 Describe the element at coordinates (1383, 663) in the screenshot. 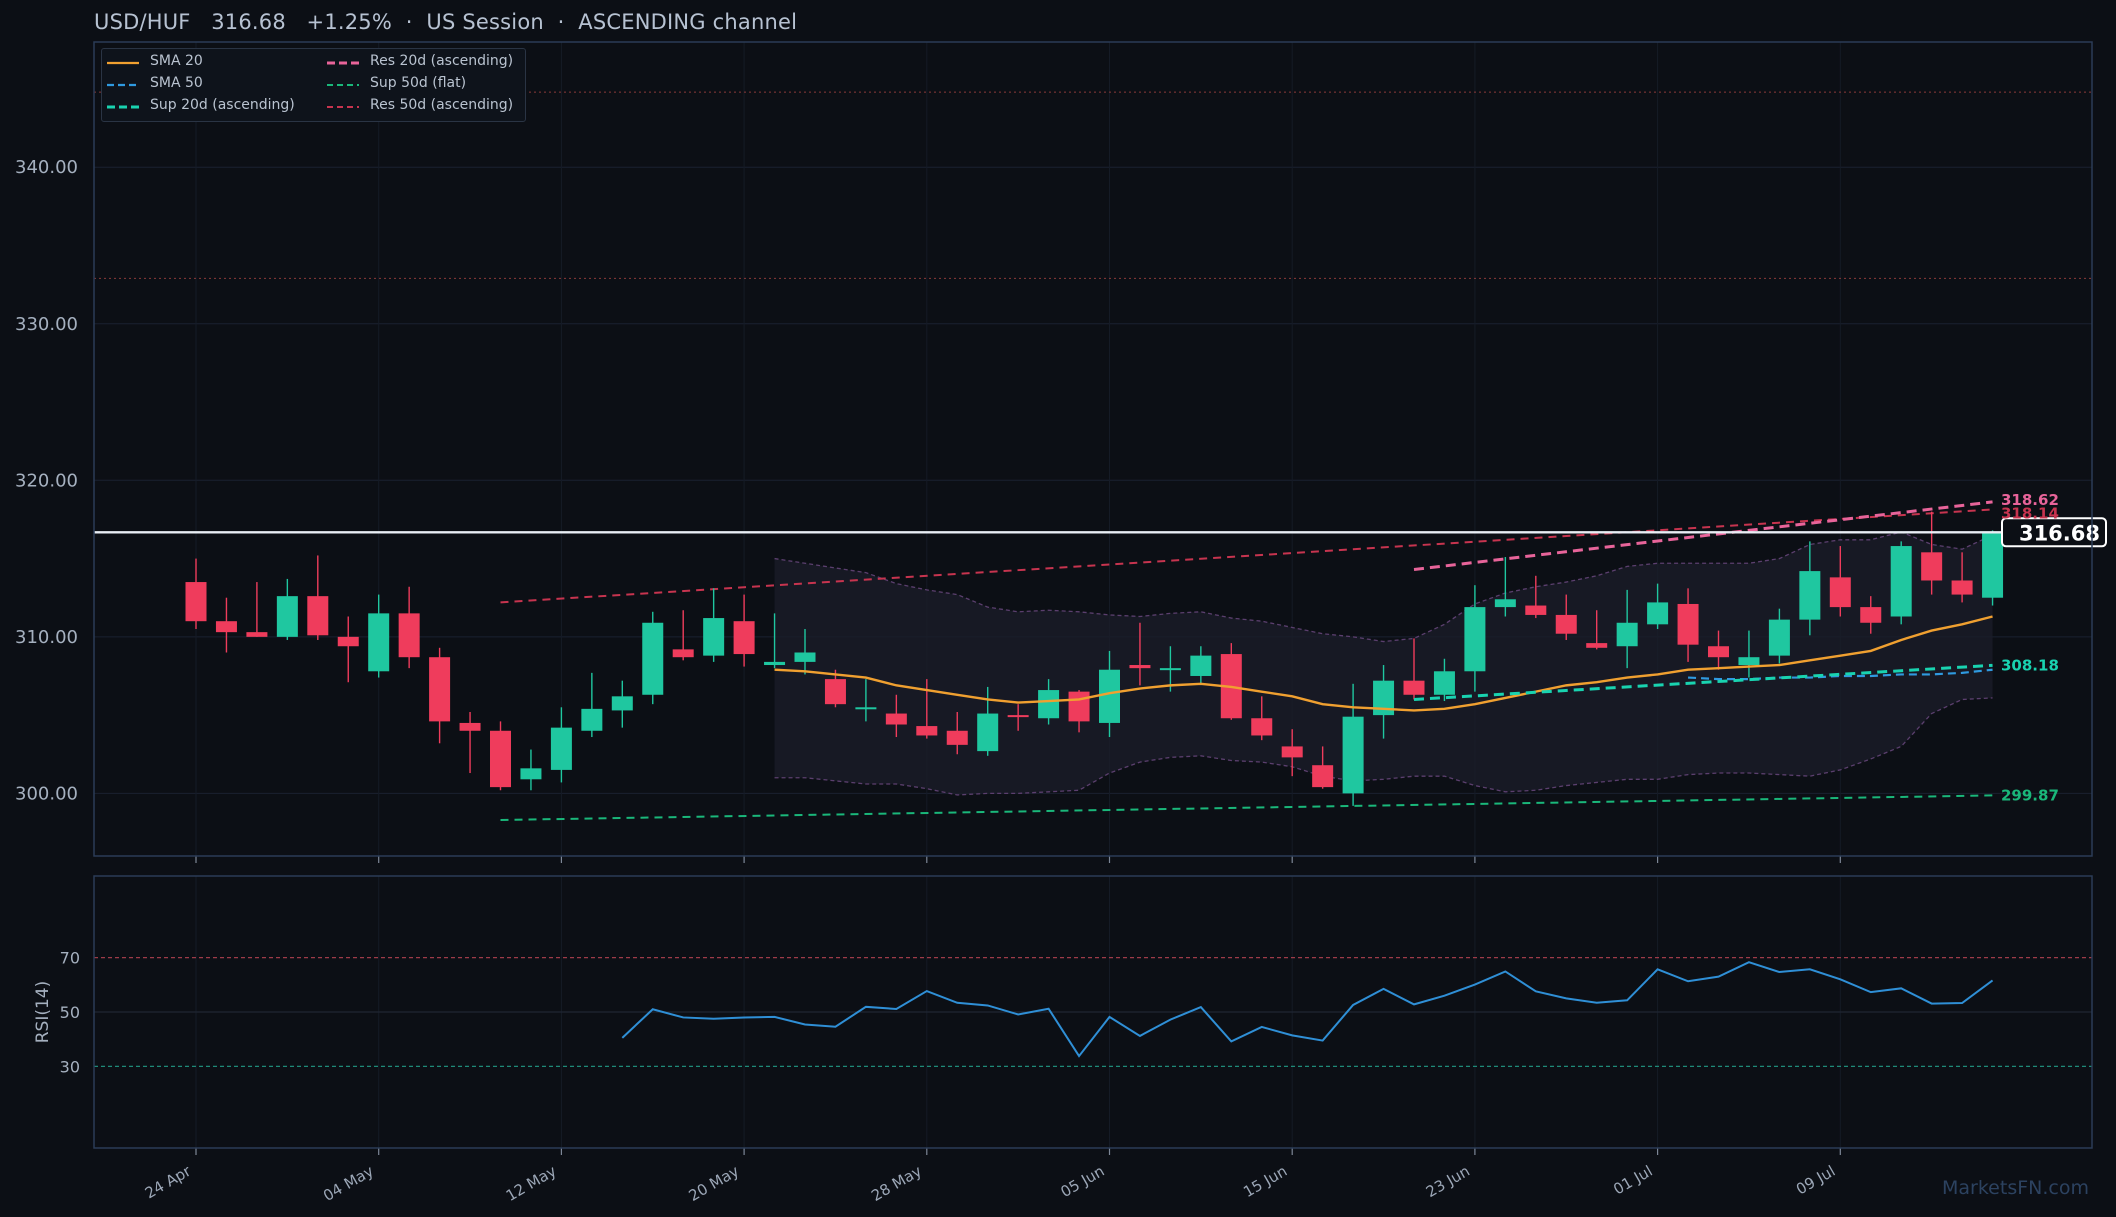

I see `sma-20-line` at that location.